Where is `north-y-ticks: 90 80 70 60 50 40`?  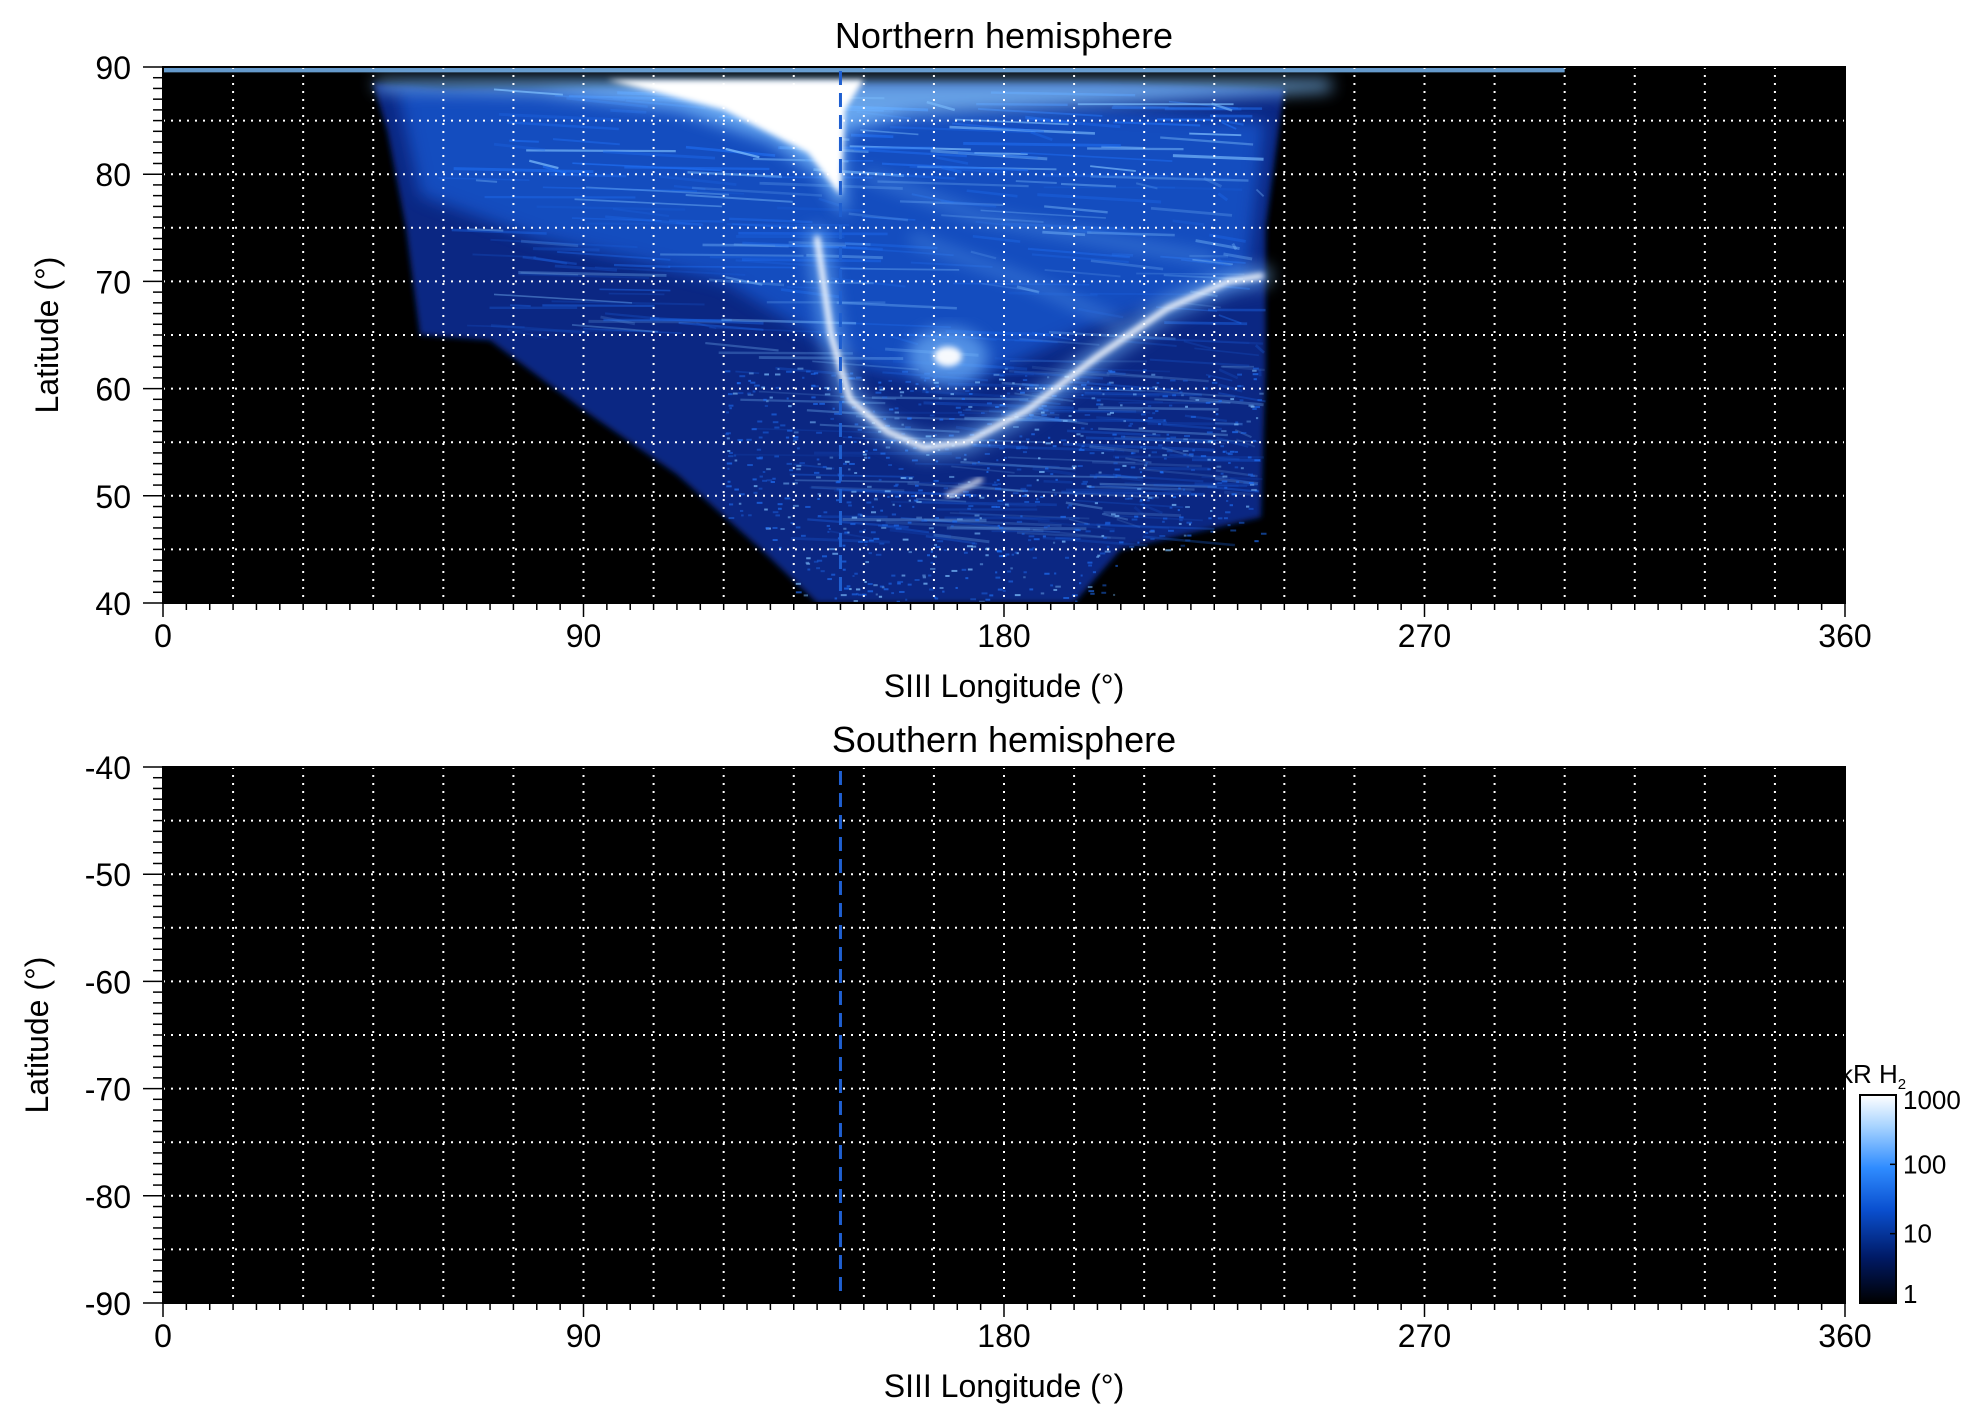
north-y-ticks: 90 80 70 60 50 40 is located at coordinates (113, 336).